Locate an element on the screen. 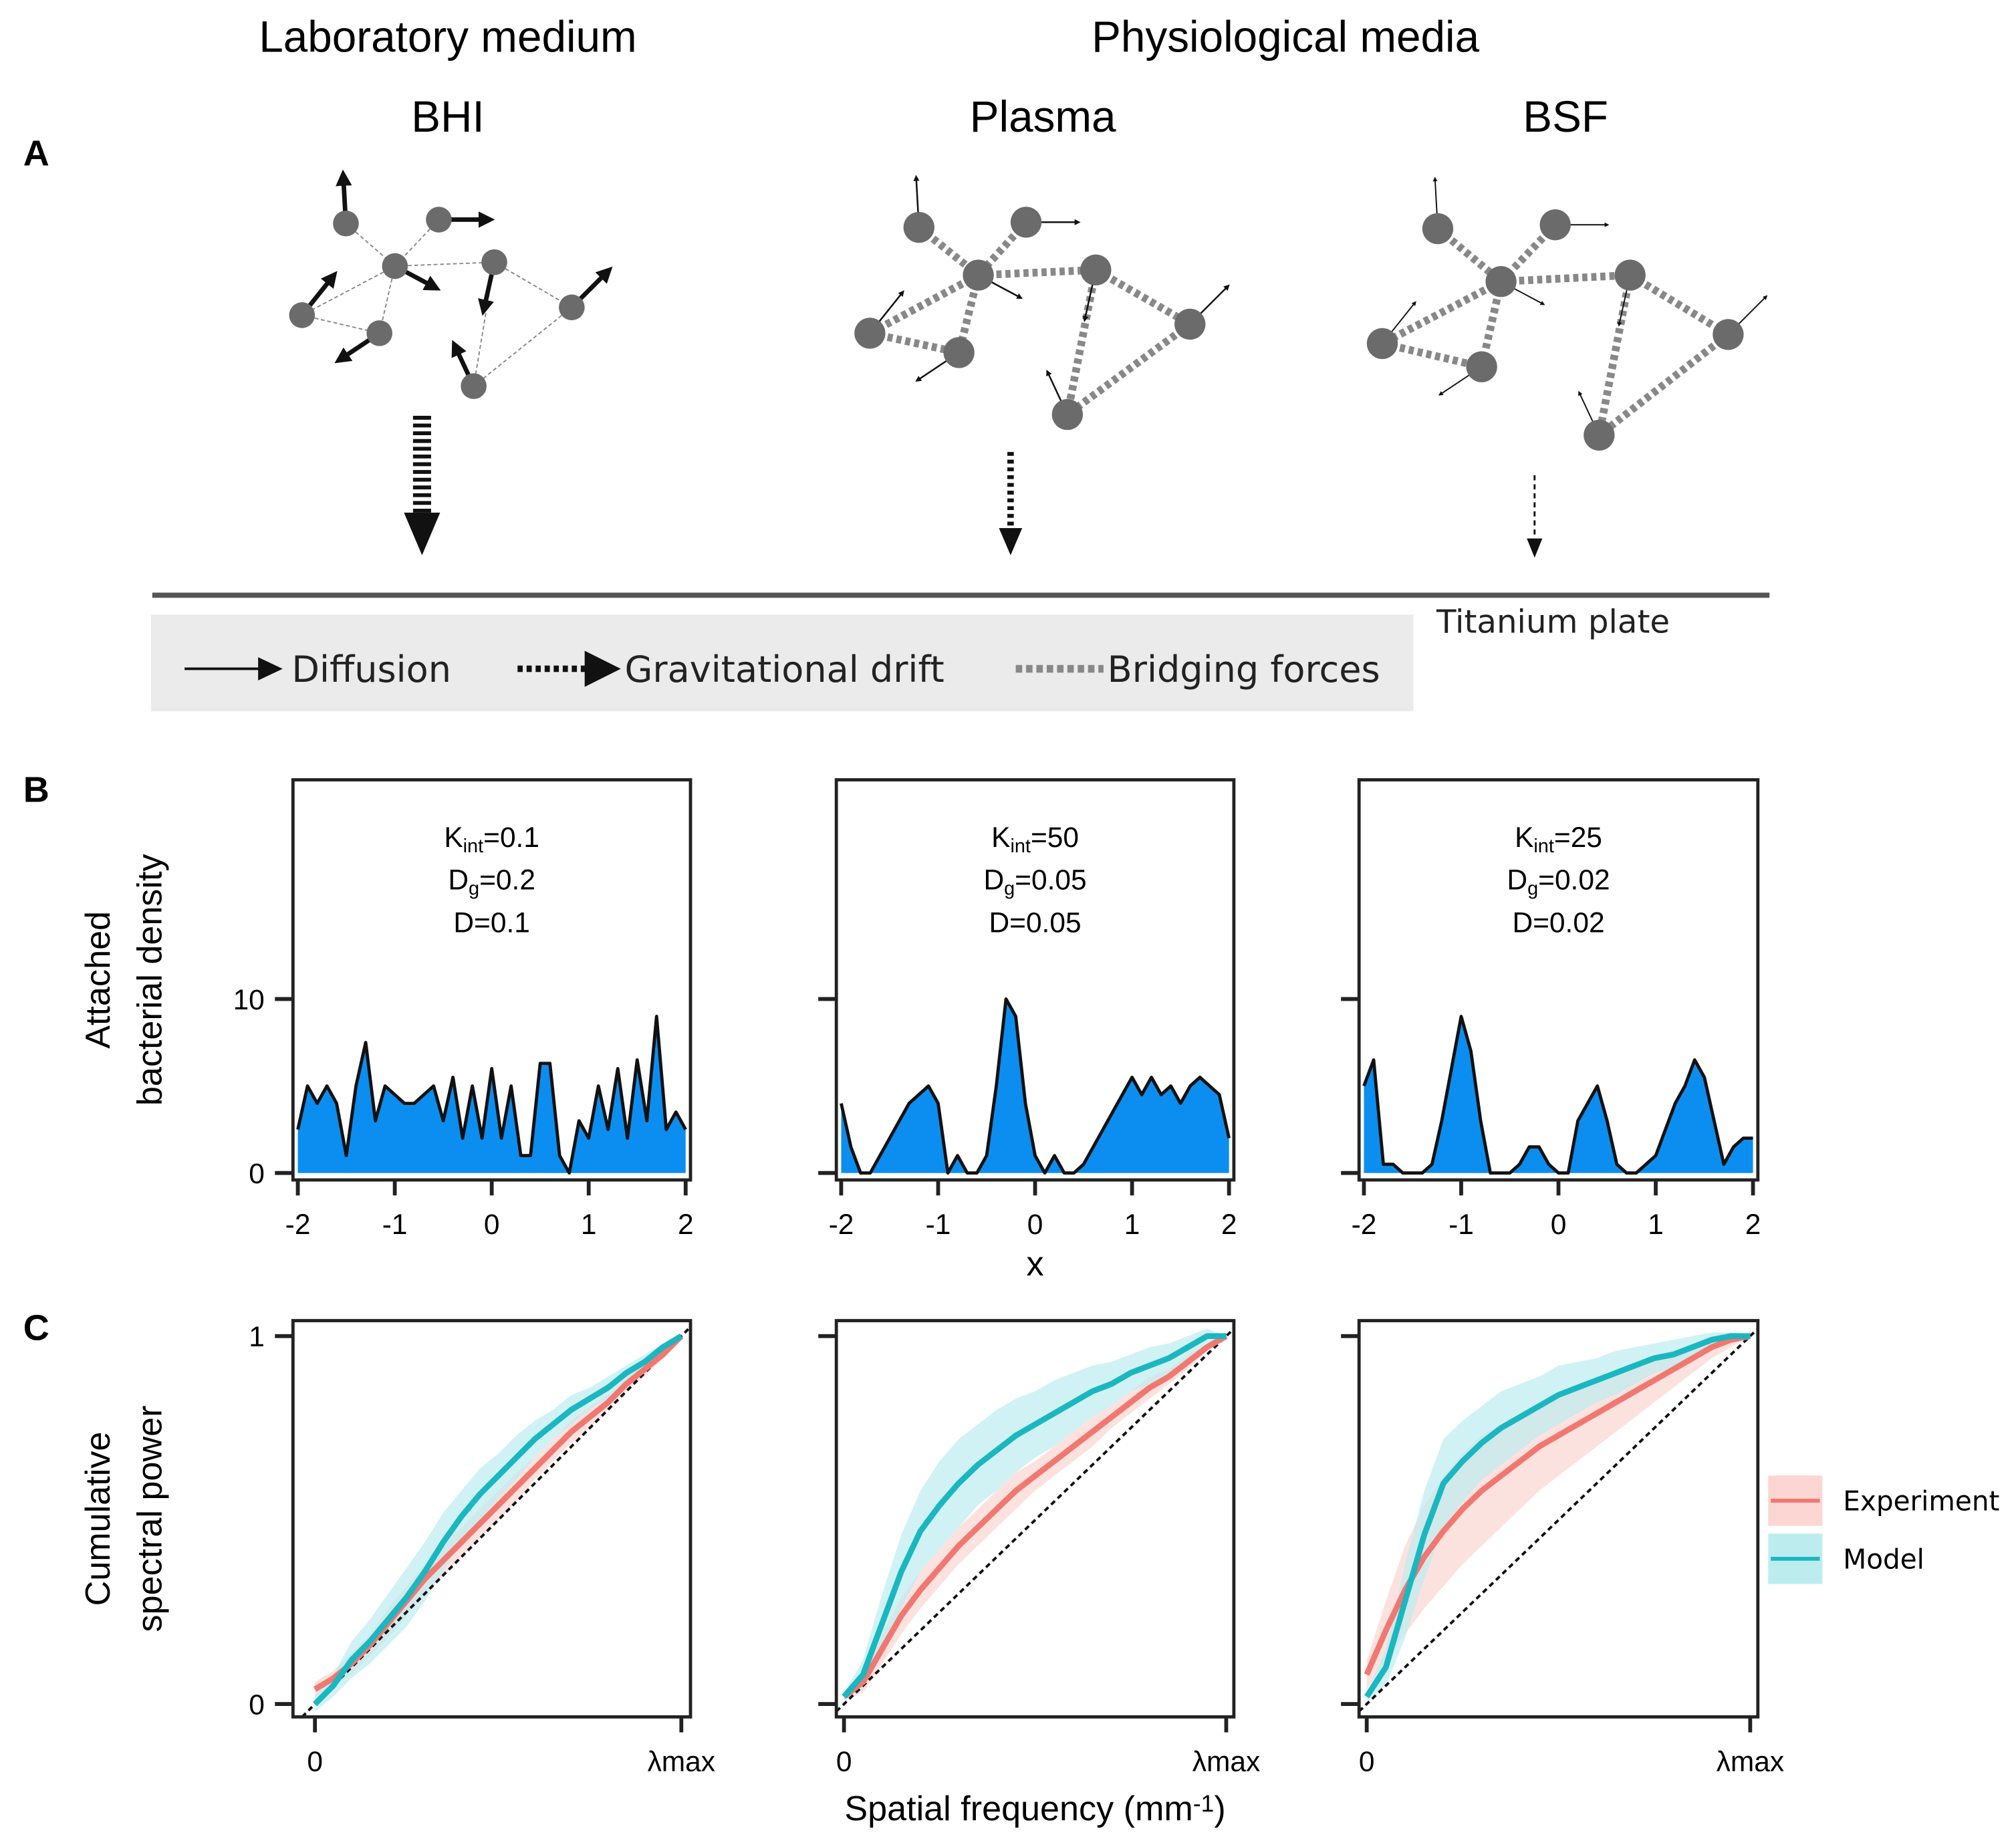  legend-box is located at coordinates (782, 663).